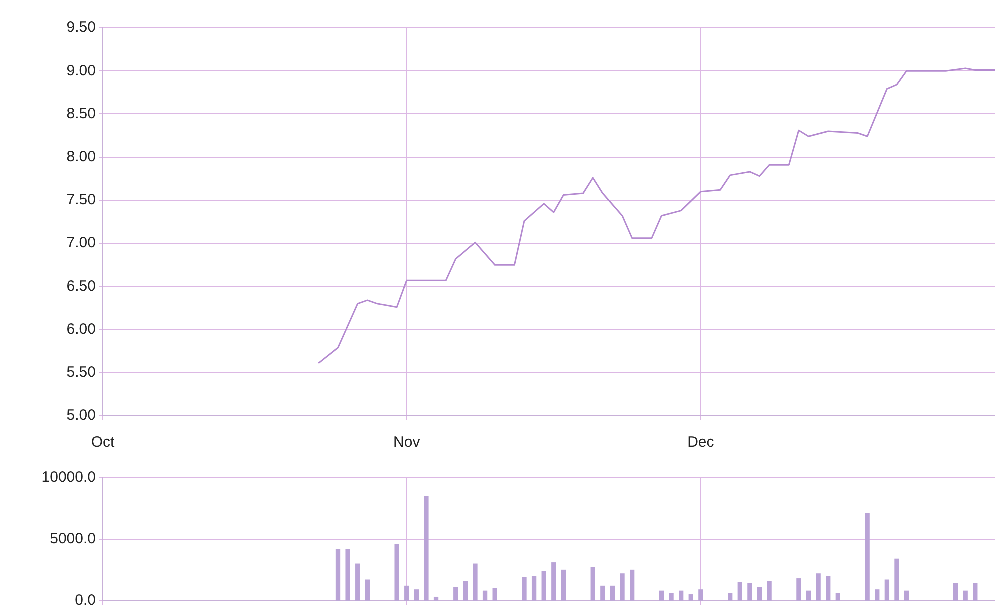  What do you see at coordinates (407, 443) in the screenshot?
I see `x-tick-label: Nov` at bounding box center [407, 443].